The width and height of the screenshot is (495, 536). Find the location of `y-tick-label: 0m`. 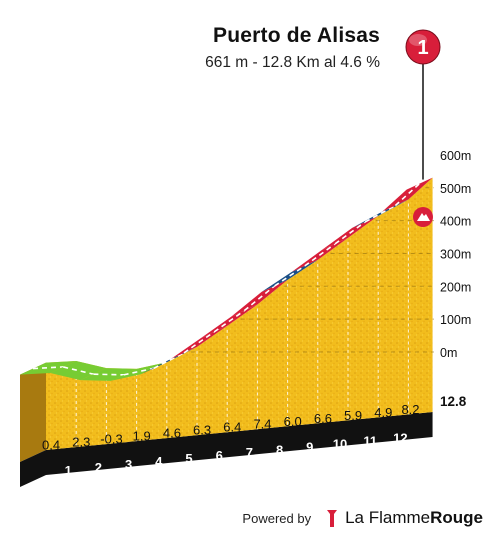

y-tick-label: 0m is located at coordinates (448, 353).